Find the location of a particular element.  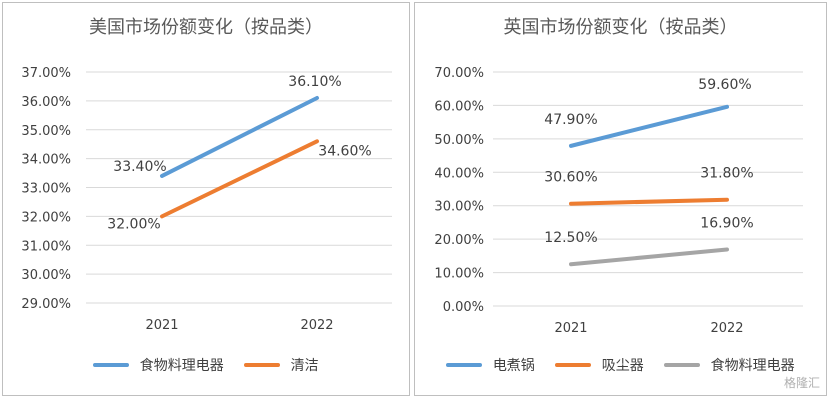

legend-label: 电煮锅 is located at coordinates (513, 366).